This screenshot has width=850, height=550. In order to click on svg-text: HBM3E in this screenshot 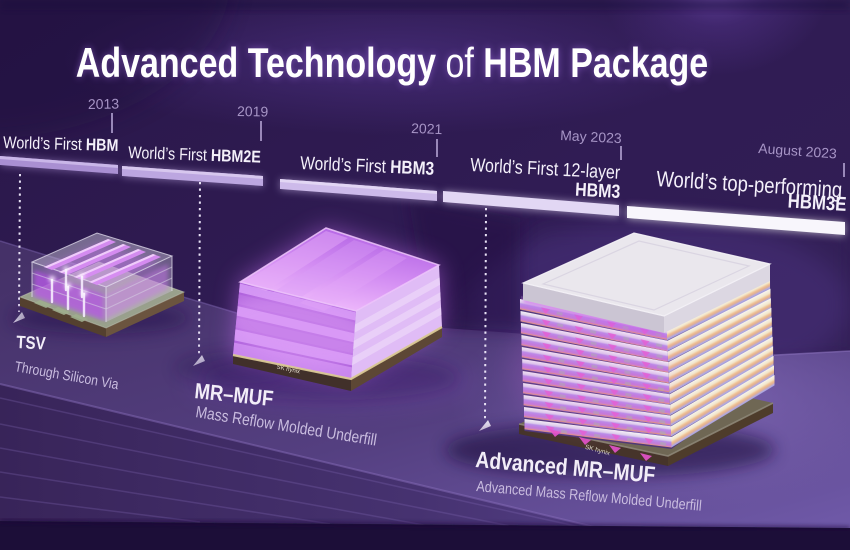, I will do `click(817, 202)`.